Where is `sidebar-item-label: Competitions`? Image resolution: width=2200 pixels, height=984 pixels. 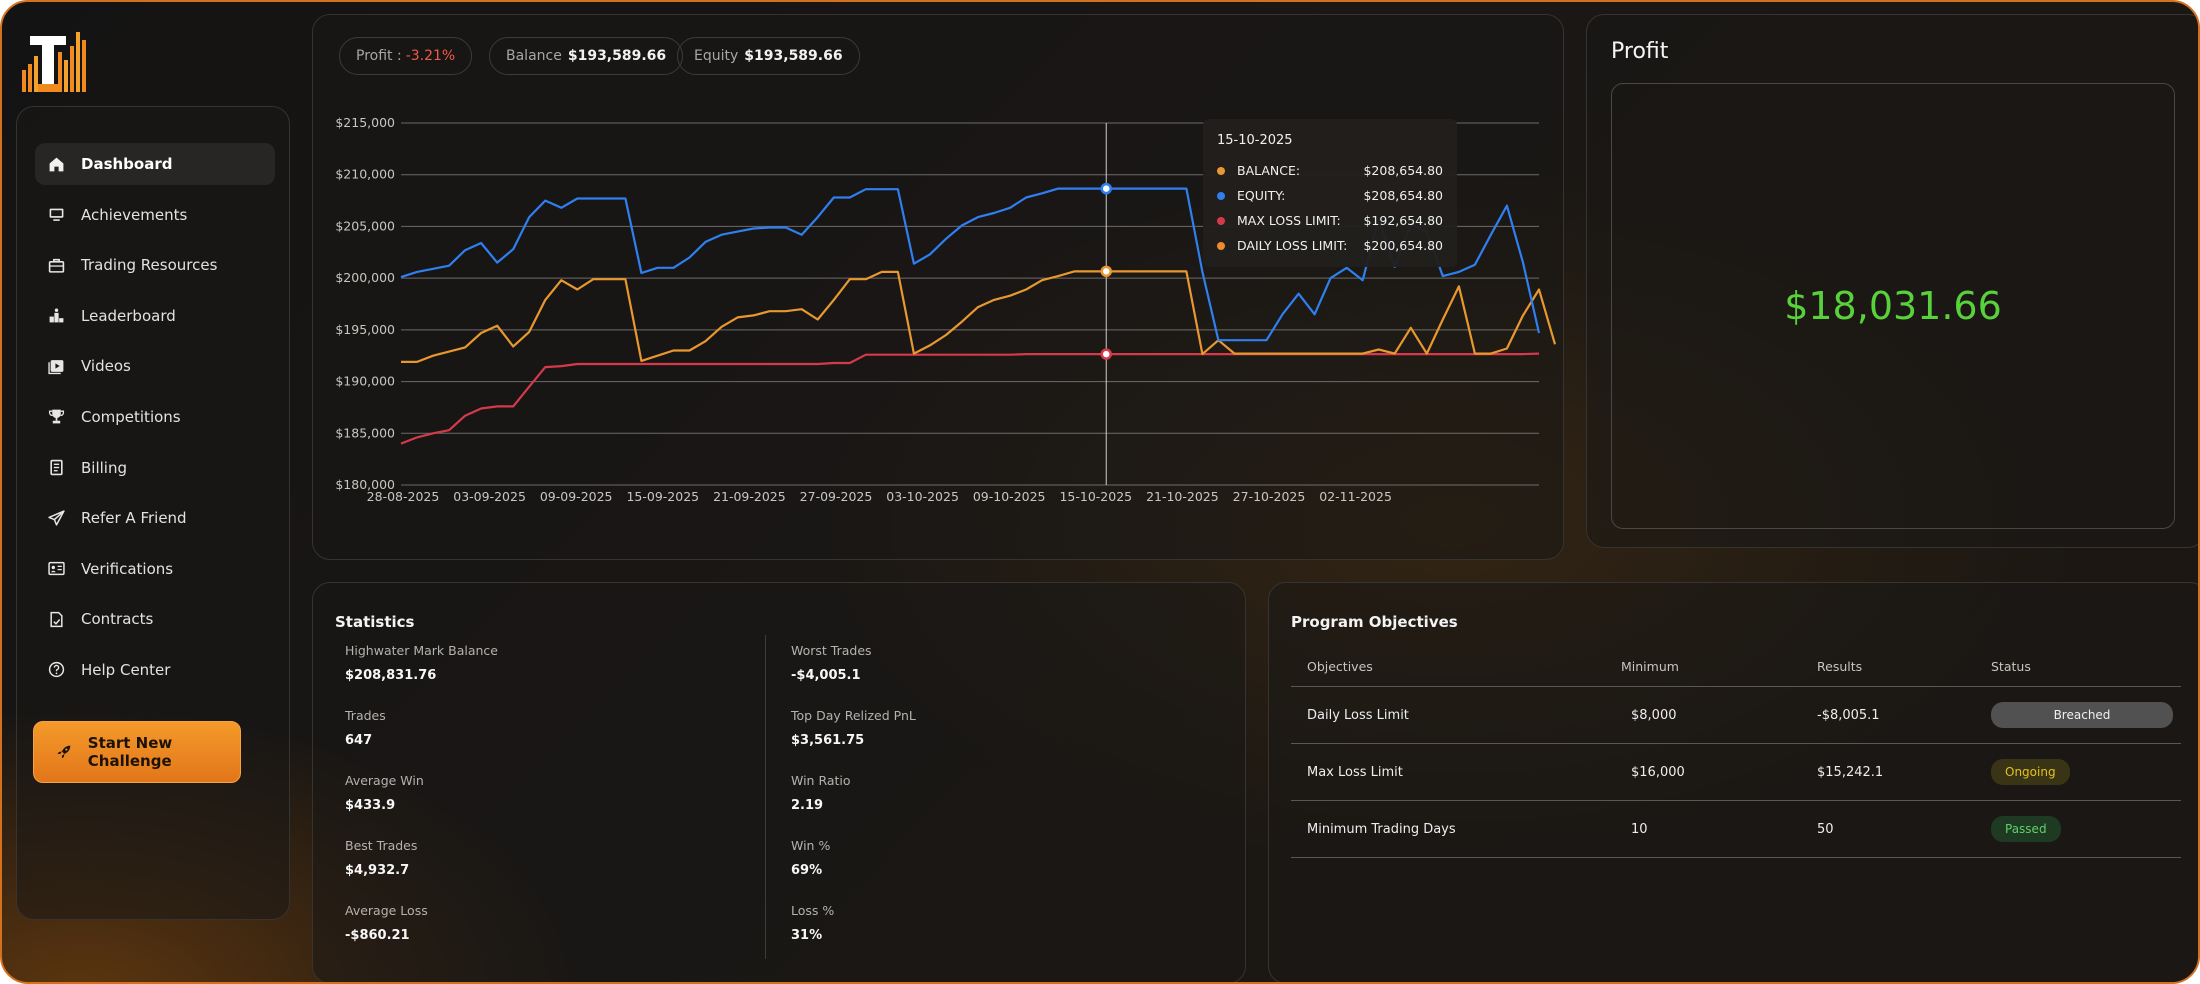
sidebar-item-label: Competitions is located at coordinates (131, 416).